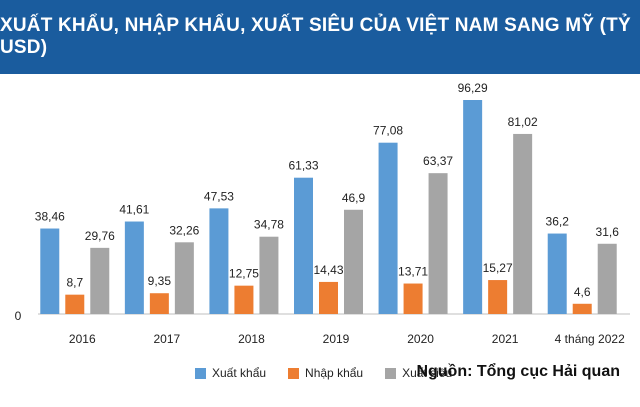 The height and width of the screenshot is (407, 640). I want to click on data-label: 38,46, so click(50, 217).